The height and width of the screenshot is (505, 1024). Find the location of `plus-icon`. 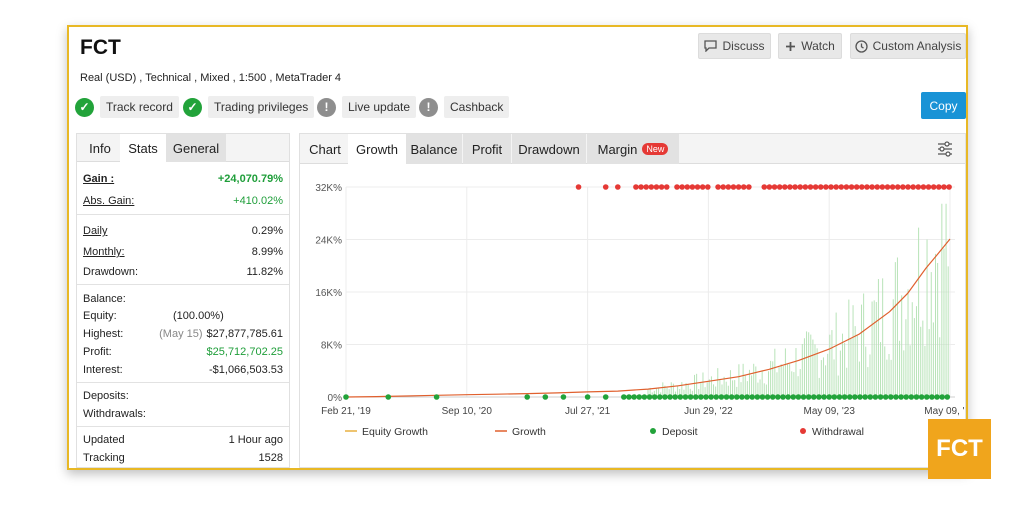

plus-icon is located at coordinates (790, 46).